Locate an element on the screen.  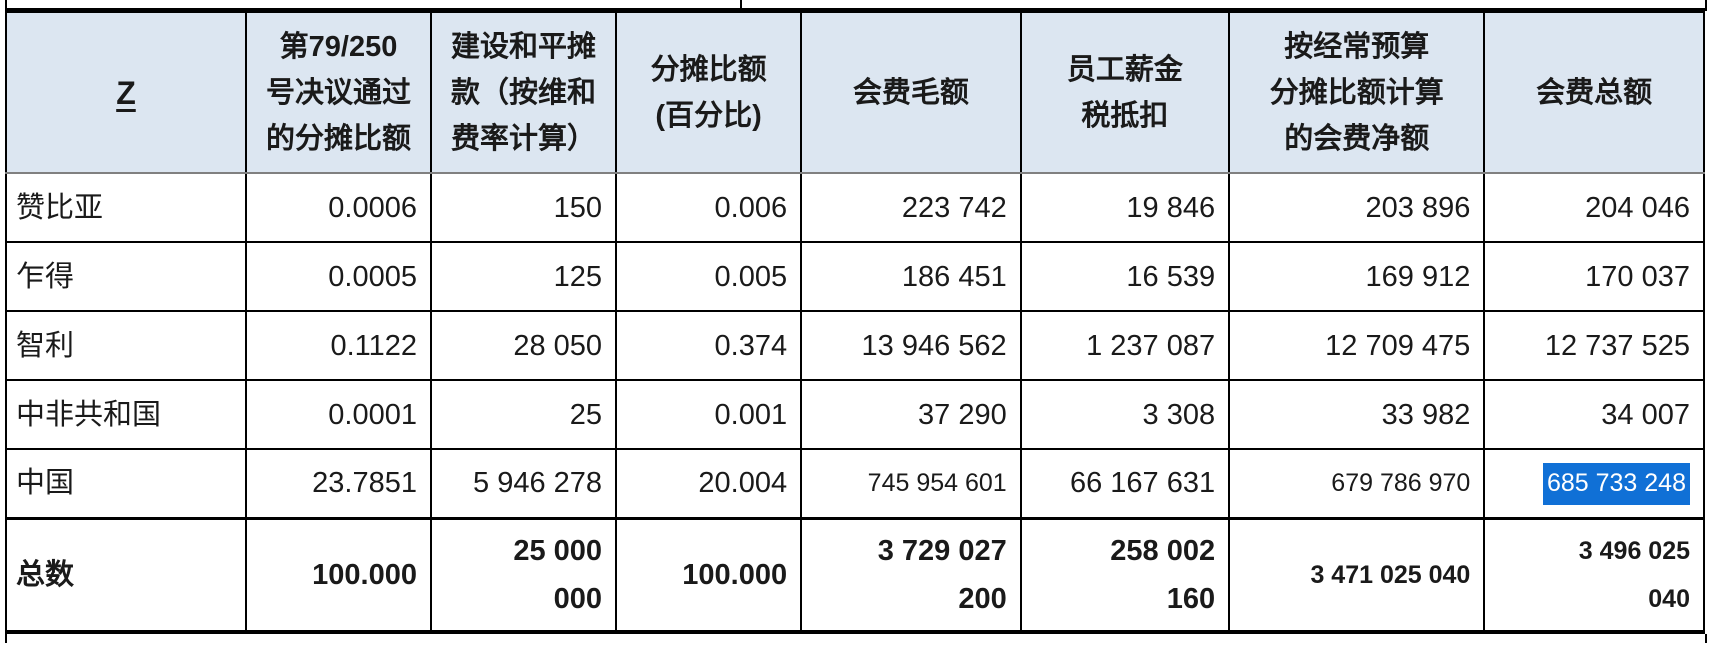
total-value: 3 496 025 040 is located at coordinates (1594, 575).